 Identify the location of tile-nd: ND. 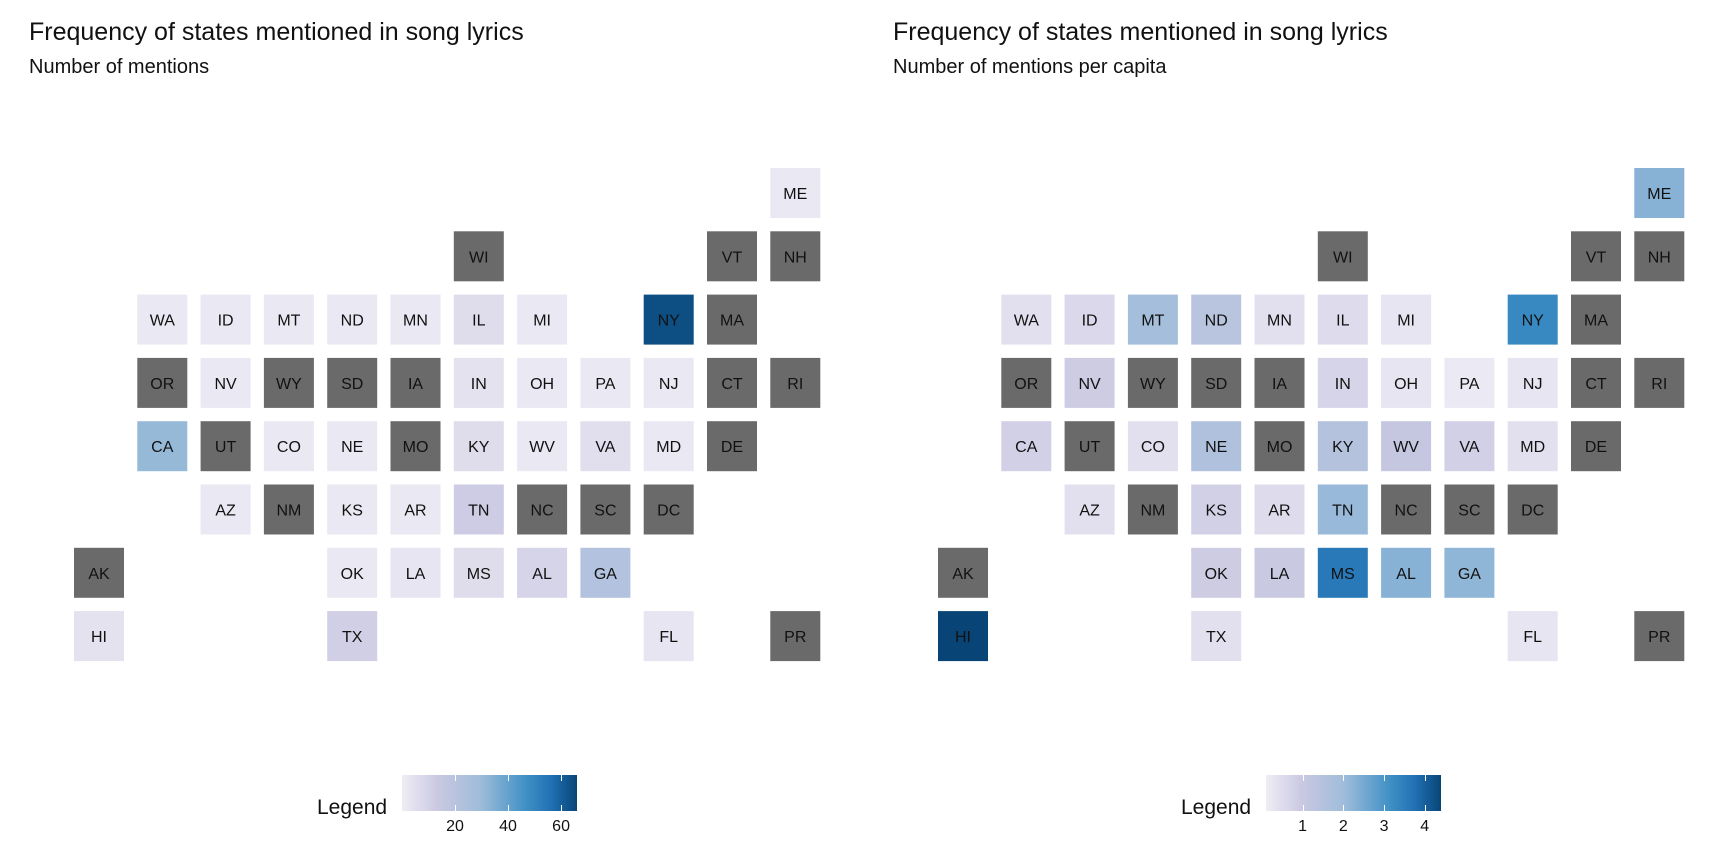
(352, 319).